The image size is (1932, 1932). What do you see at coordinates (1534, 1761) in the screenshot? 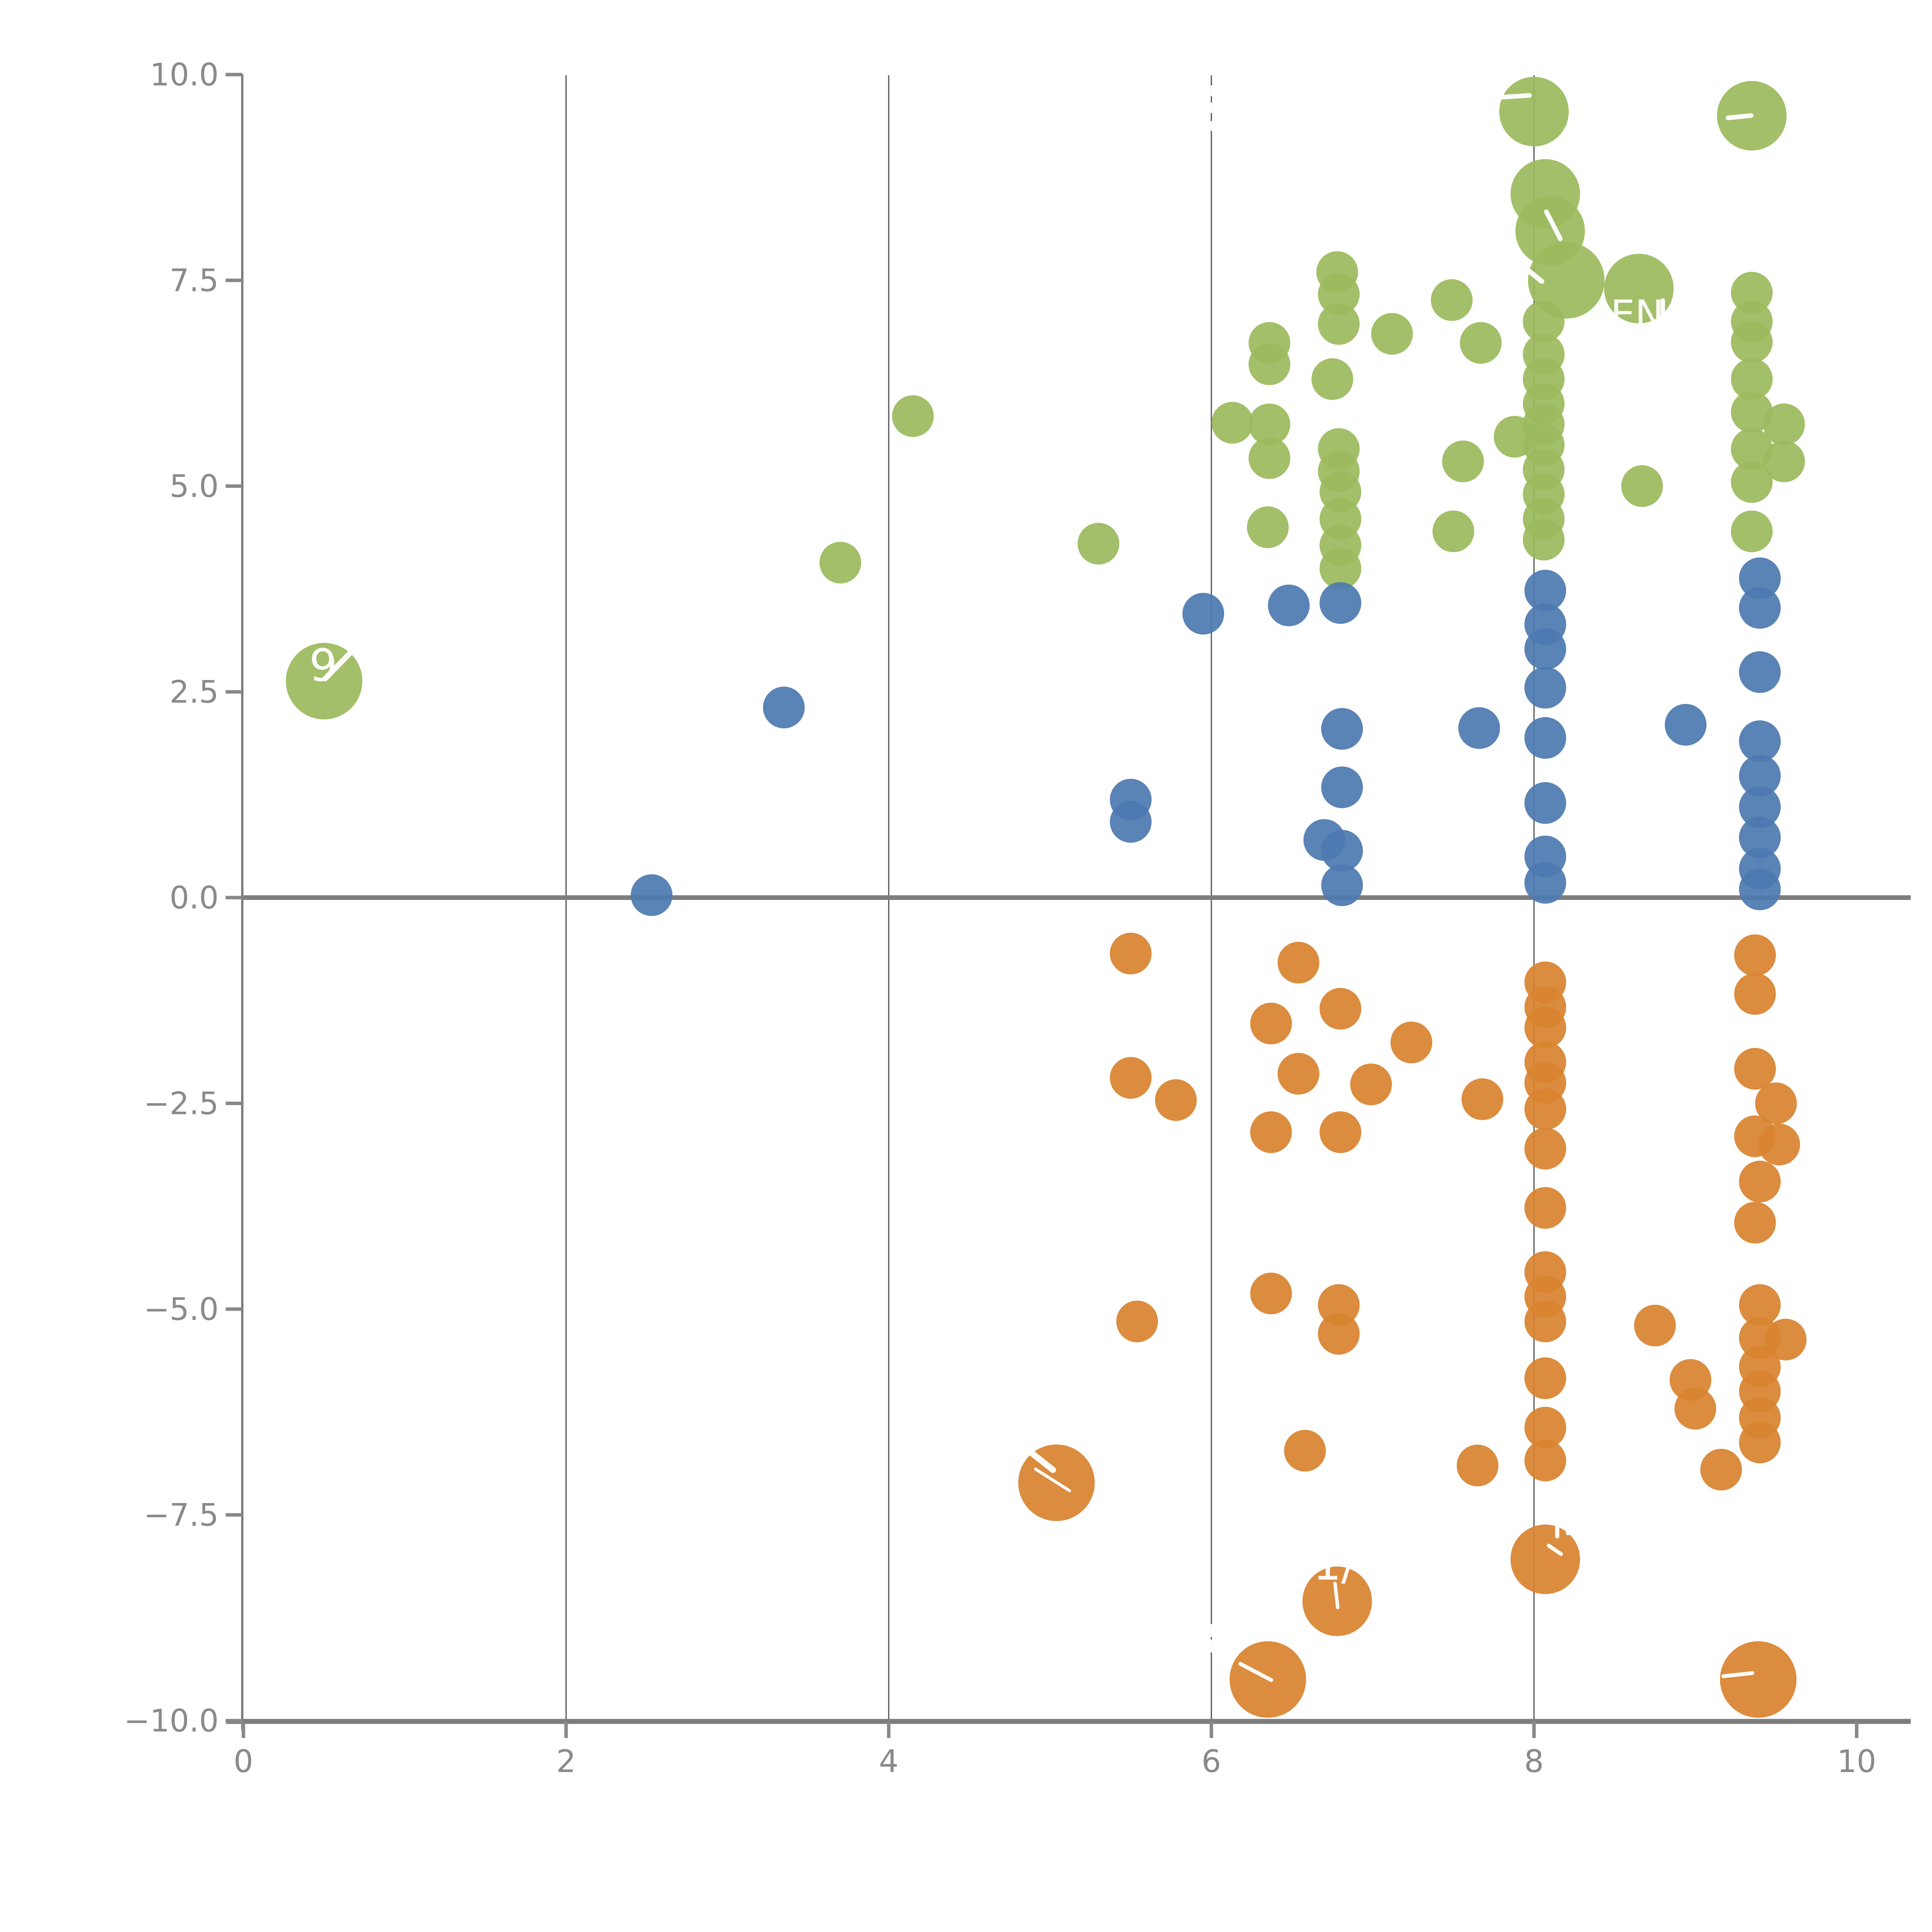
I see `x-tick-label: 8` at bounding box center [1534, 1761].